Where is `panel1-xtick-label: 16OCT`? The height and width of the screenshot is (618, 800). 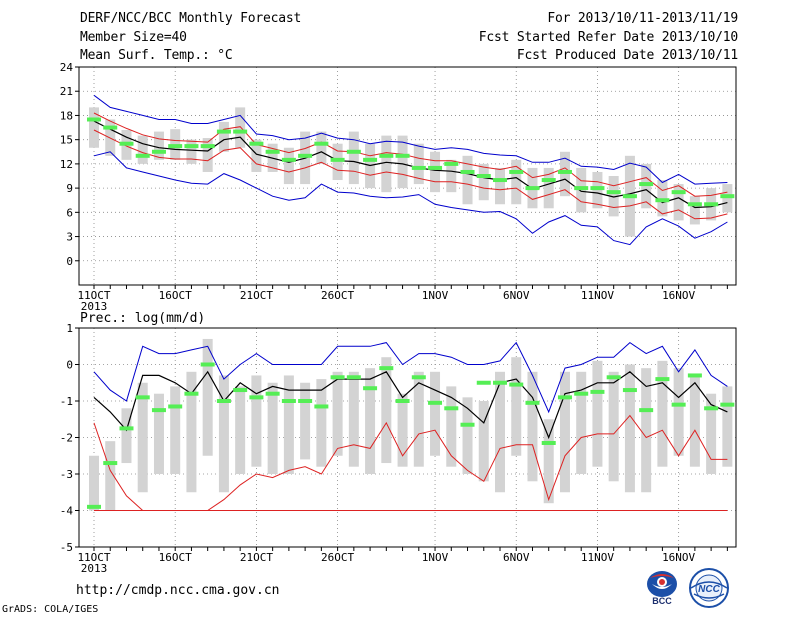 panel1-xtick-label: 16OCT is located at coordinates (175, 557).